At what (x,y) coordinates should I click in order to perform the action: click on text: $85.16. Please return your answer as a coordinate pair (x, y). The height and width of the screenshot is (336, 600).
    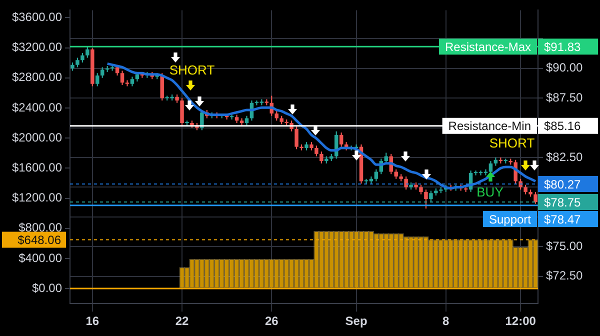
    Looking at the image, I should click on (563, 126).